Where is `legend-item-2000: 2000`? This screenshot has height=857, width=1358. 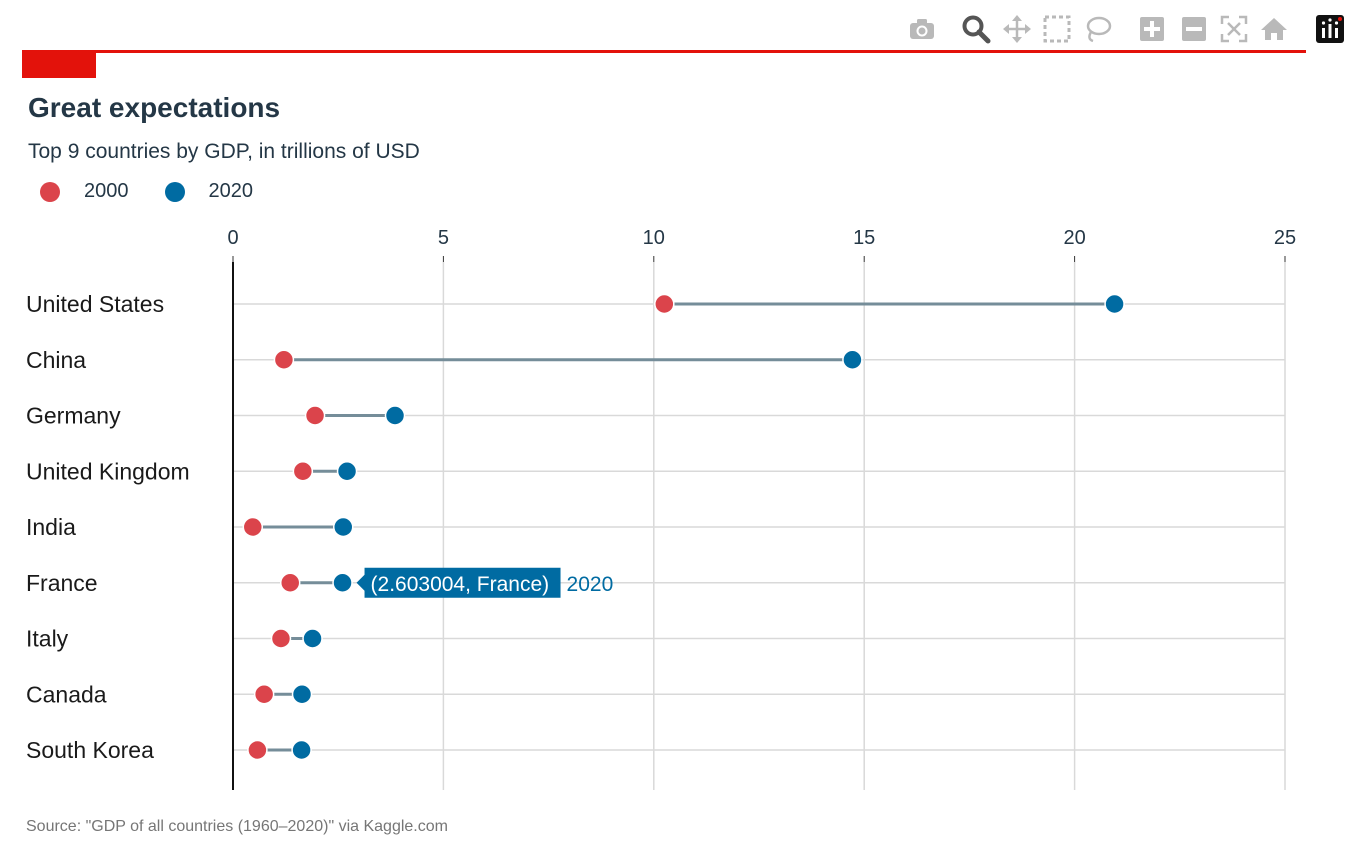
legend-item-2000: 2000 is located at coordinates (84, 191).